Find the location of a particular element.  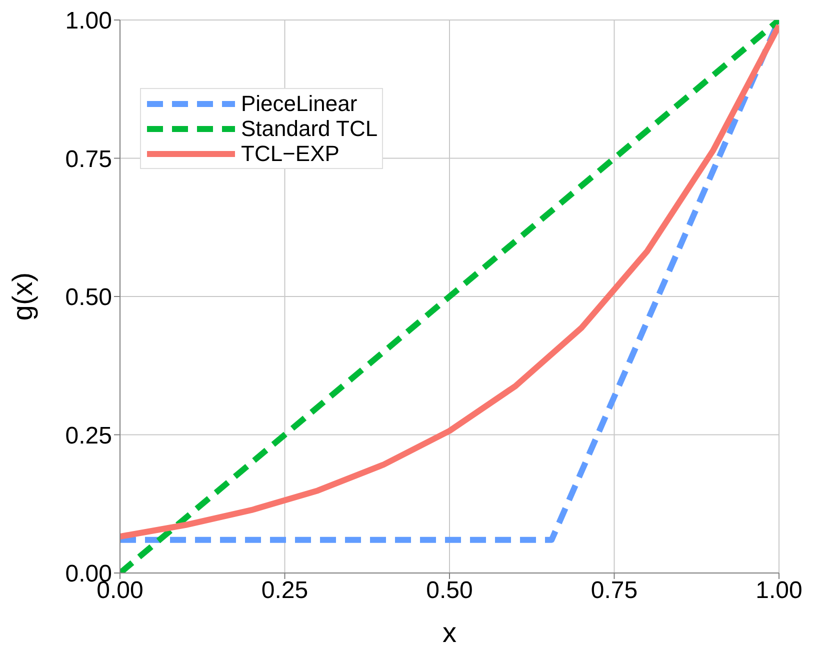

legend-label: TCL−EXP is located at coordinates (290, 153).